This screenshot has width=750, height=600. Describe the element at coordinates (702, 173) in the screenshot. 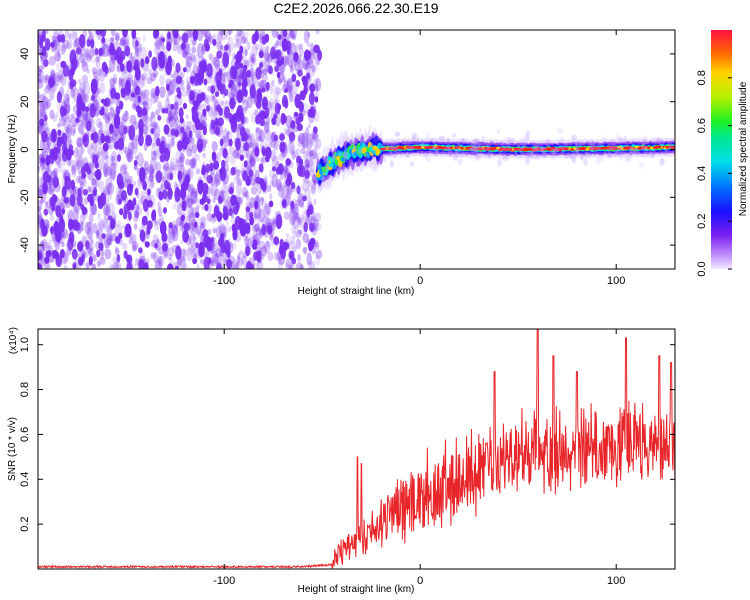

I see `colorbar-tick-label: 0.4` at that location.